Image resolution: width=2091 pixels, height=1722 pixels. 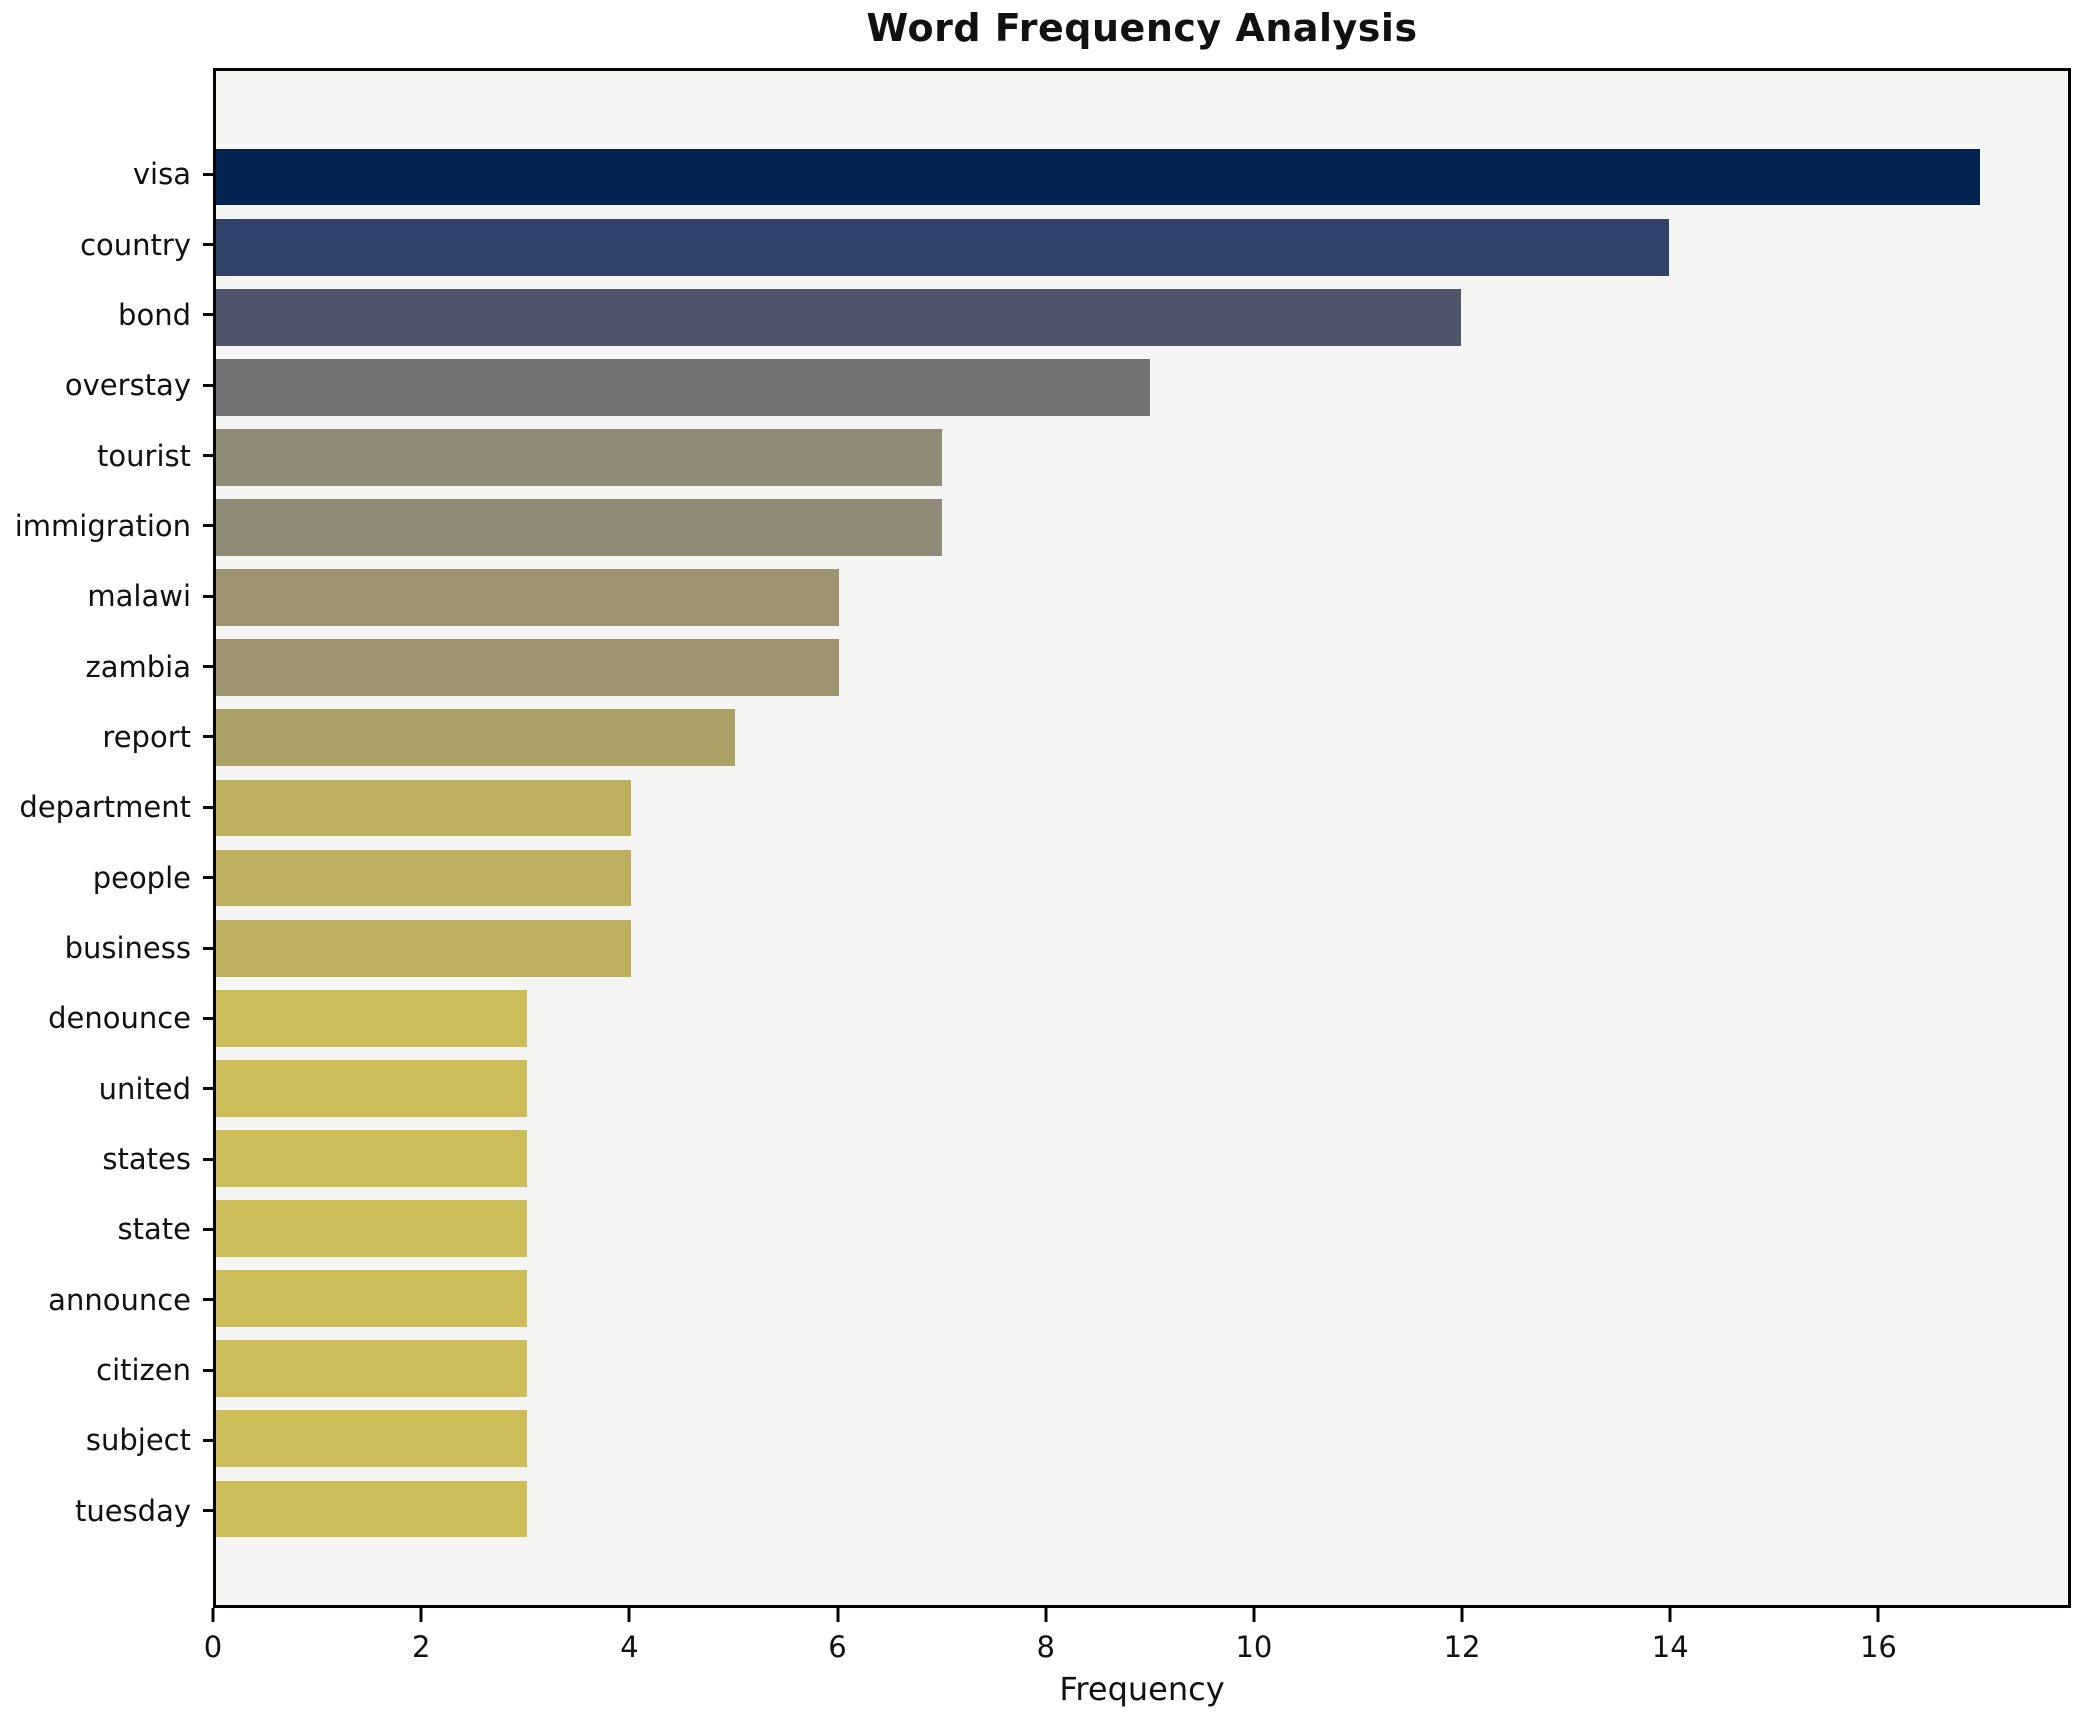 I want to click on bar-bond, so click(x=839, y=317).